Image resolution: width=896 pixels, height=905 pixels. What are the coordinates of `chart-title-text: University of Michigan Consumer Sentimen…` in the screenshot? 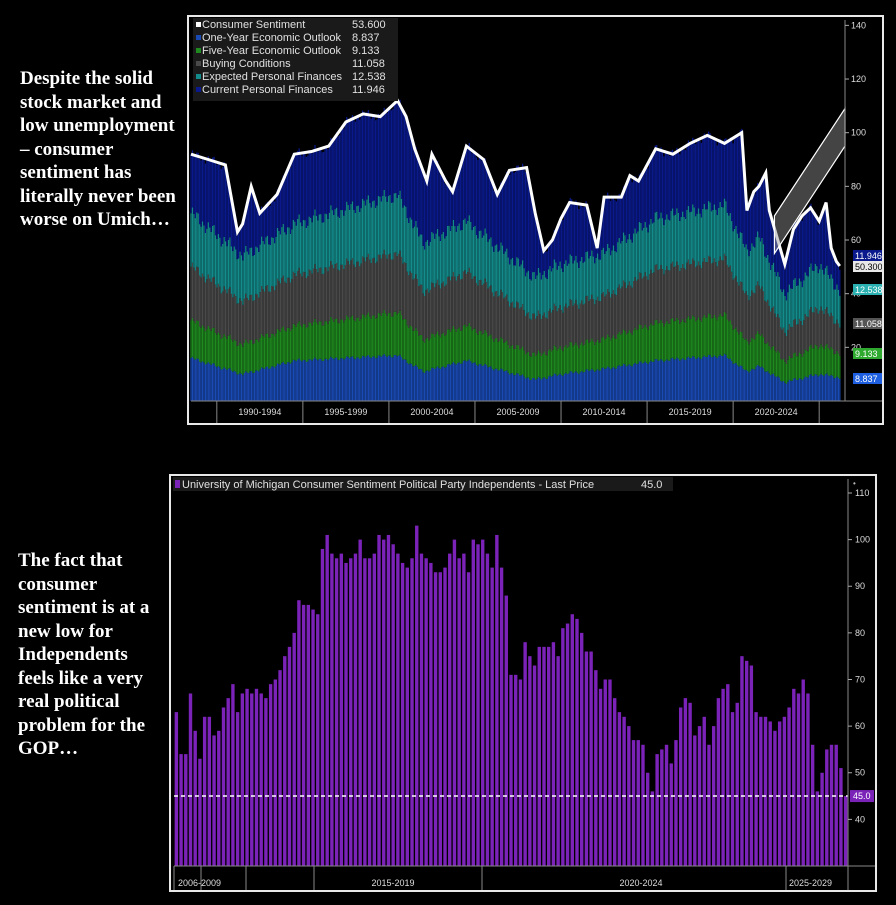 It's located at (388, 485).